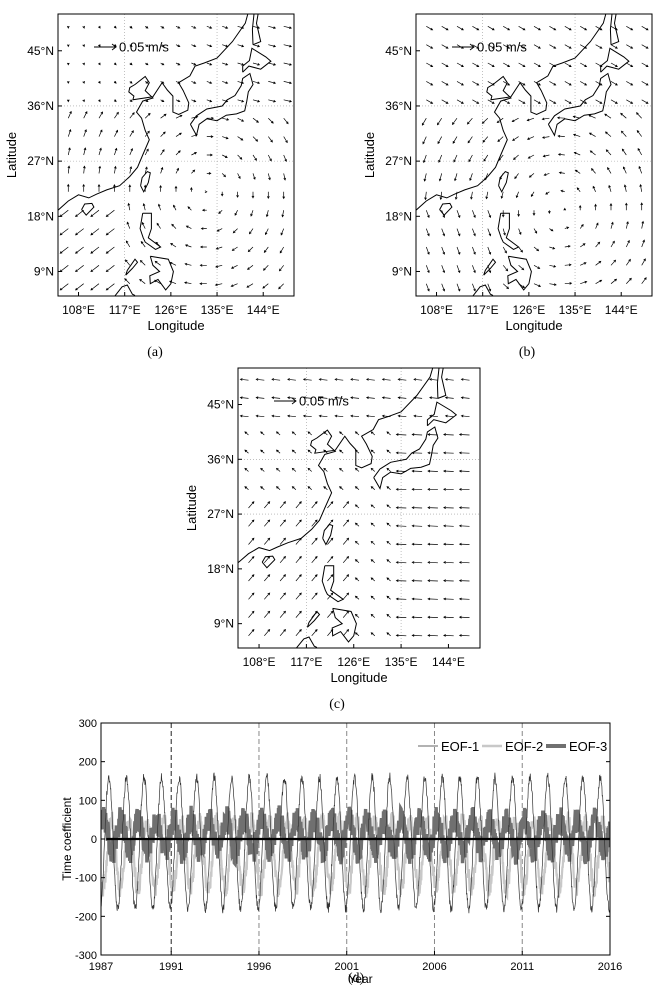  Describe the element at coordinates (220, 405) in the screenshot. I see `y-tick-label: 45°N` at that location.